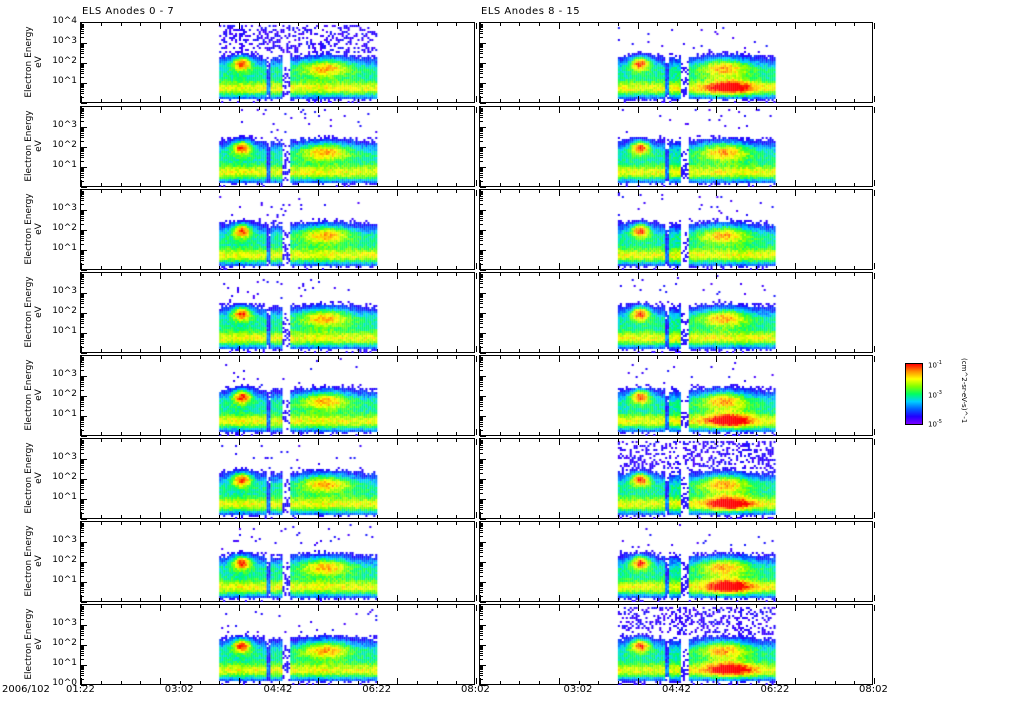  What do you see at coordinates (64, 21) in the screenshot?
I see `y-tick-label: 10^4` at bounding box center [64, 21].